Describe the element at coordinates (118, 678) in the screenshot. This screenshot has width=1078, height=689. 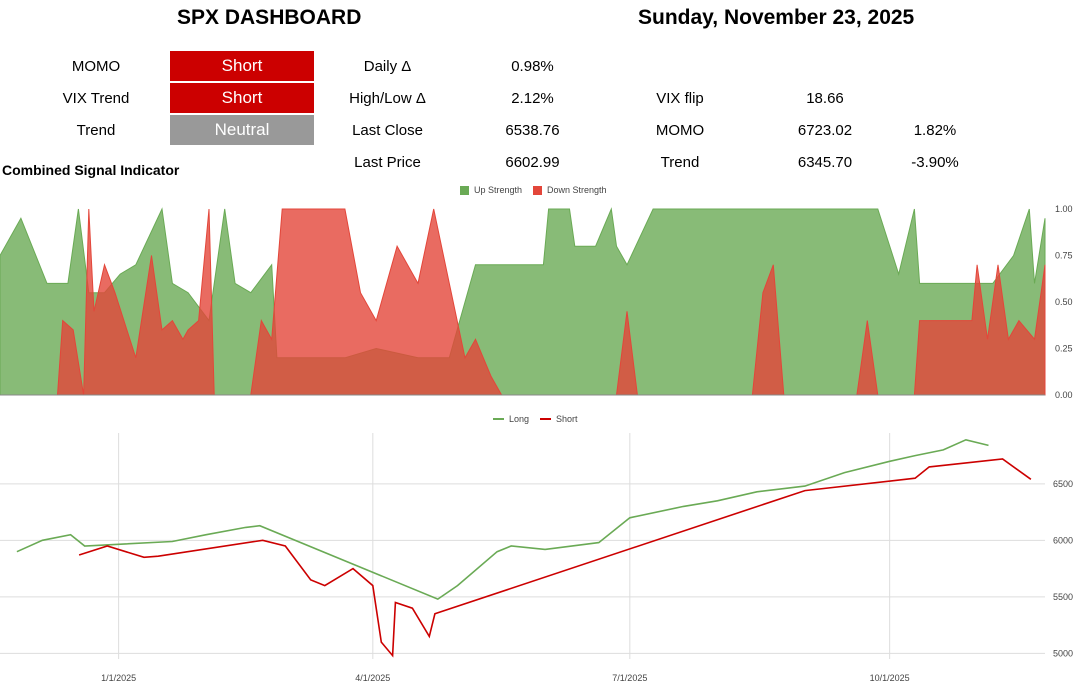
I see `price-x-tick-label: 1/1/2025` at that location.